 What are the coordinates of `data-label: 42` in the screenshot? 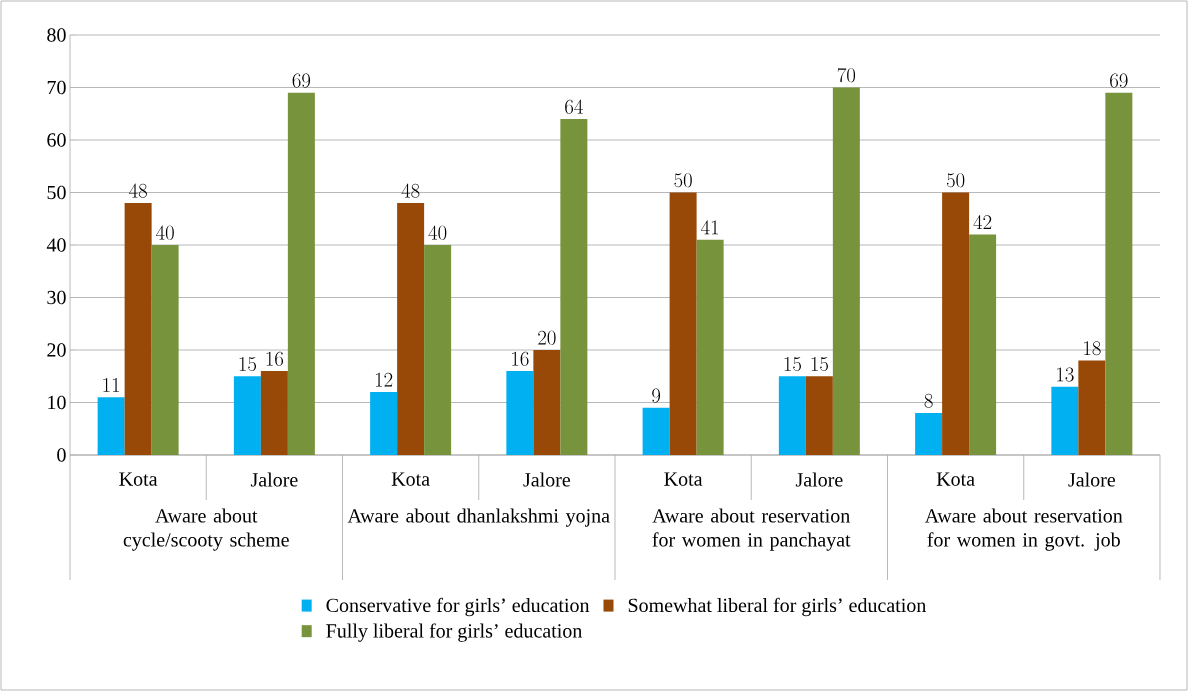 It's located at (982, 222).